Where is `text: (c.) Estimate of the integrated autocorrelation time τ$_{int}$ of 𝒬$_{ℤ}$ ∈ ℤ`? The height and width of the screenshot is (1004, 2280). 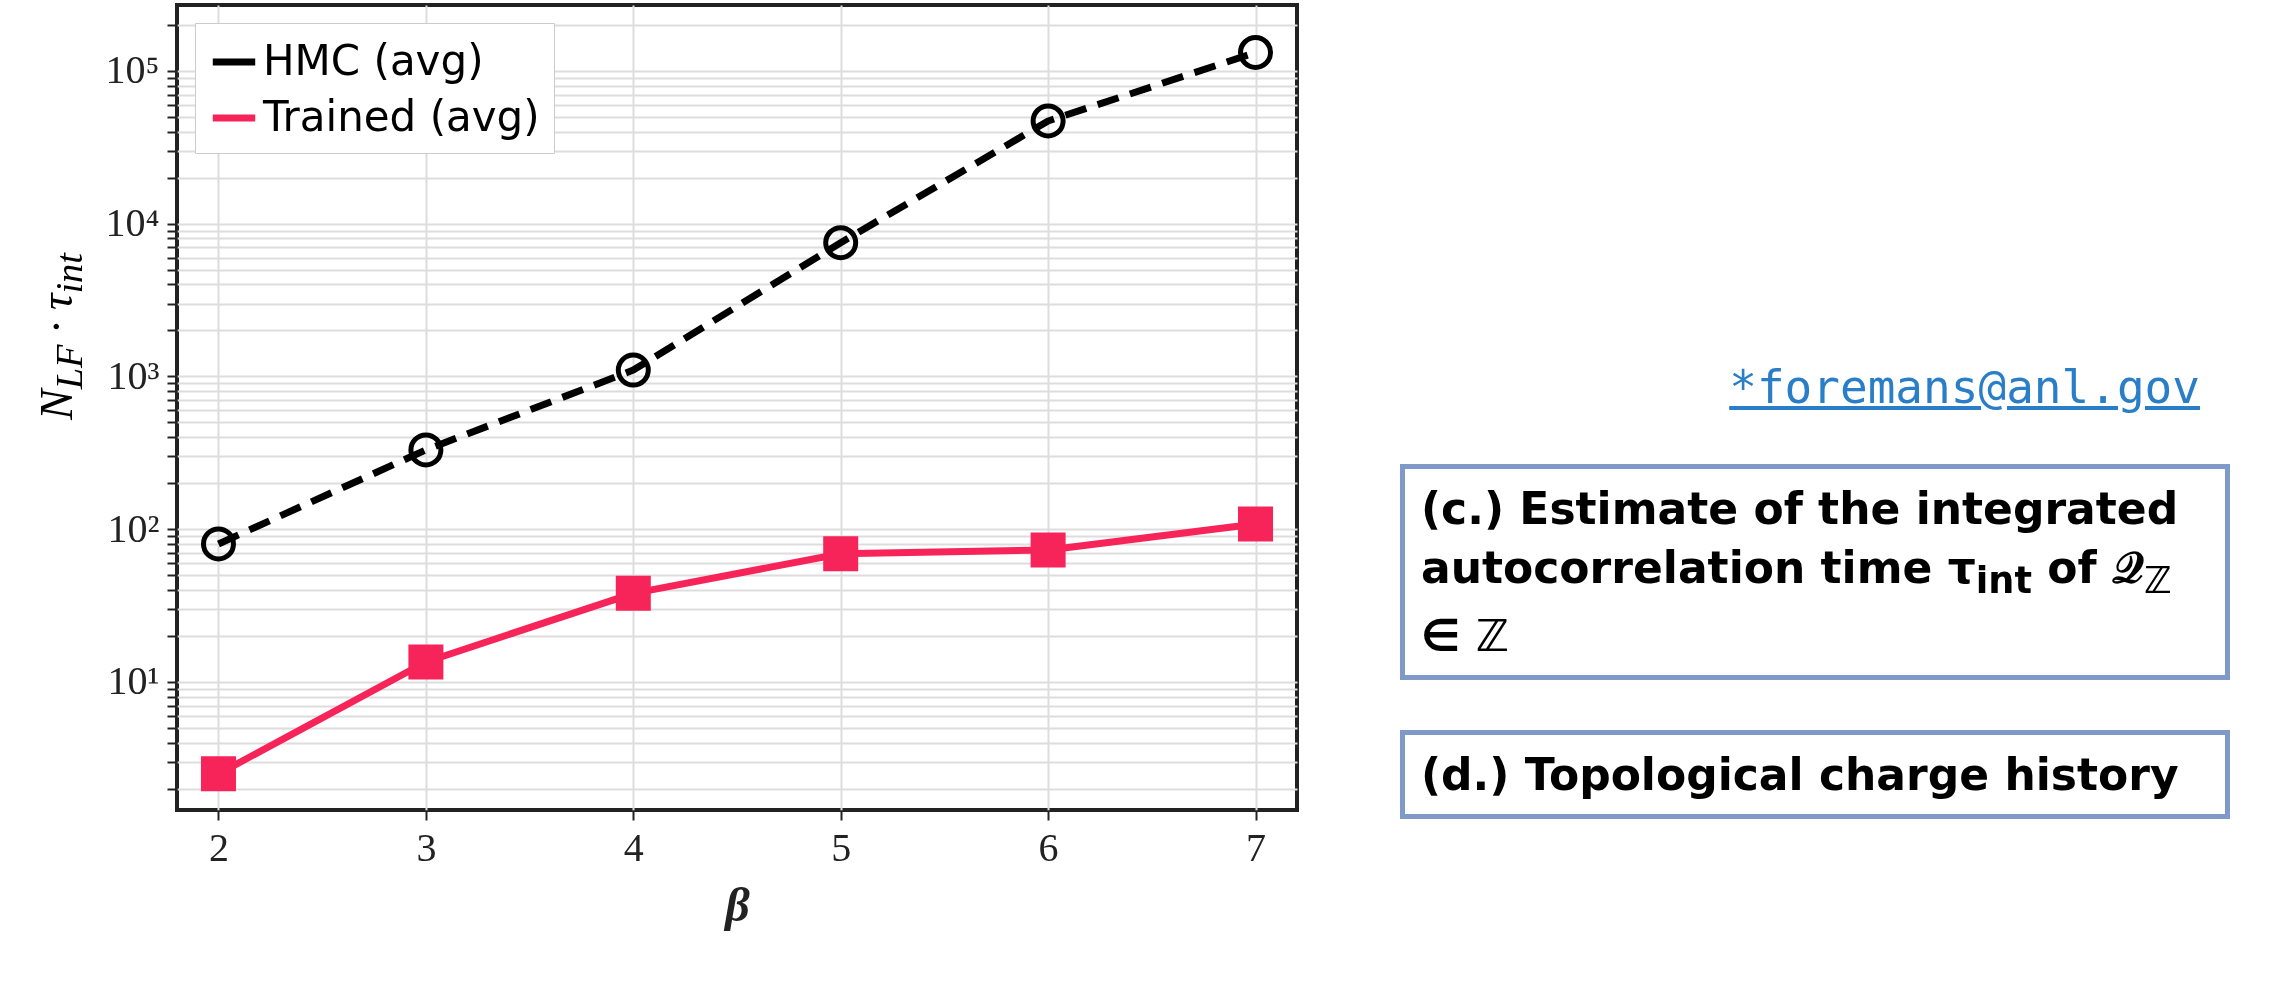
text: (c.) Estimate of the integrated autocorrelation time τ$_{int}$ of 𝒬$_{ℤ}$ ∈ ℤ is located at coordinates (1800, 572).